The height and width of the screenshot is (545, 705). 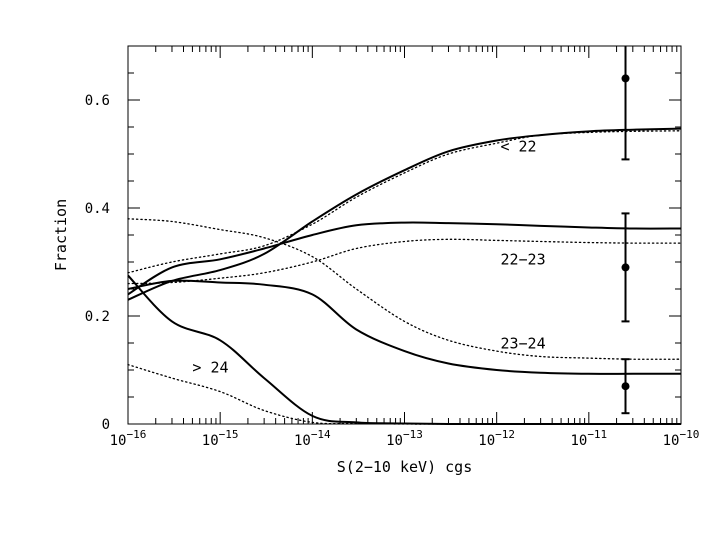 I want to click on y-tick-label: 0.6, so click(x=97, y=101).